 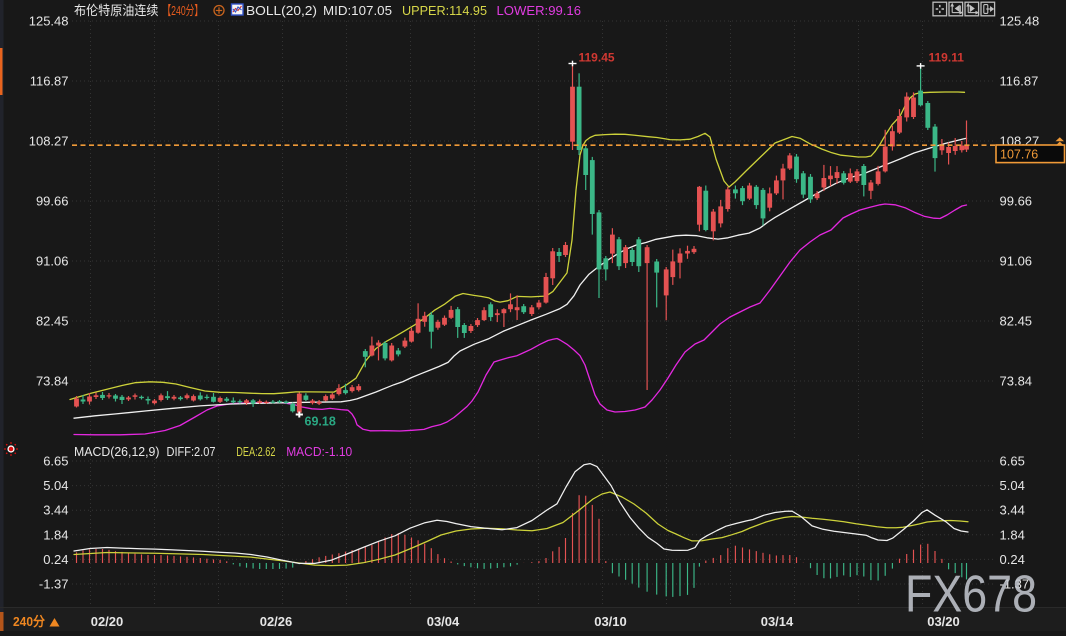 What do you see at coordinates (597, 58) in the screenshot?
I see `svg-text: 119.45` at bounding box center [597, 58].